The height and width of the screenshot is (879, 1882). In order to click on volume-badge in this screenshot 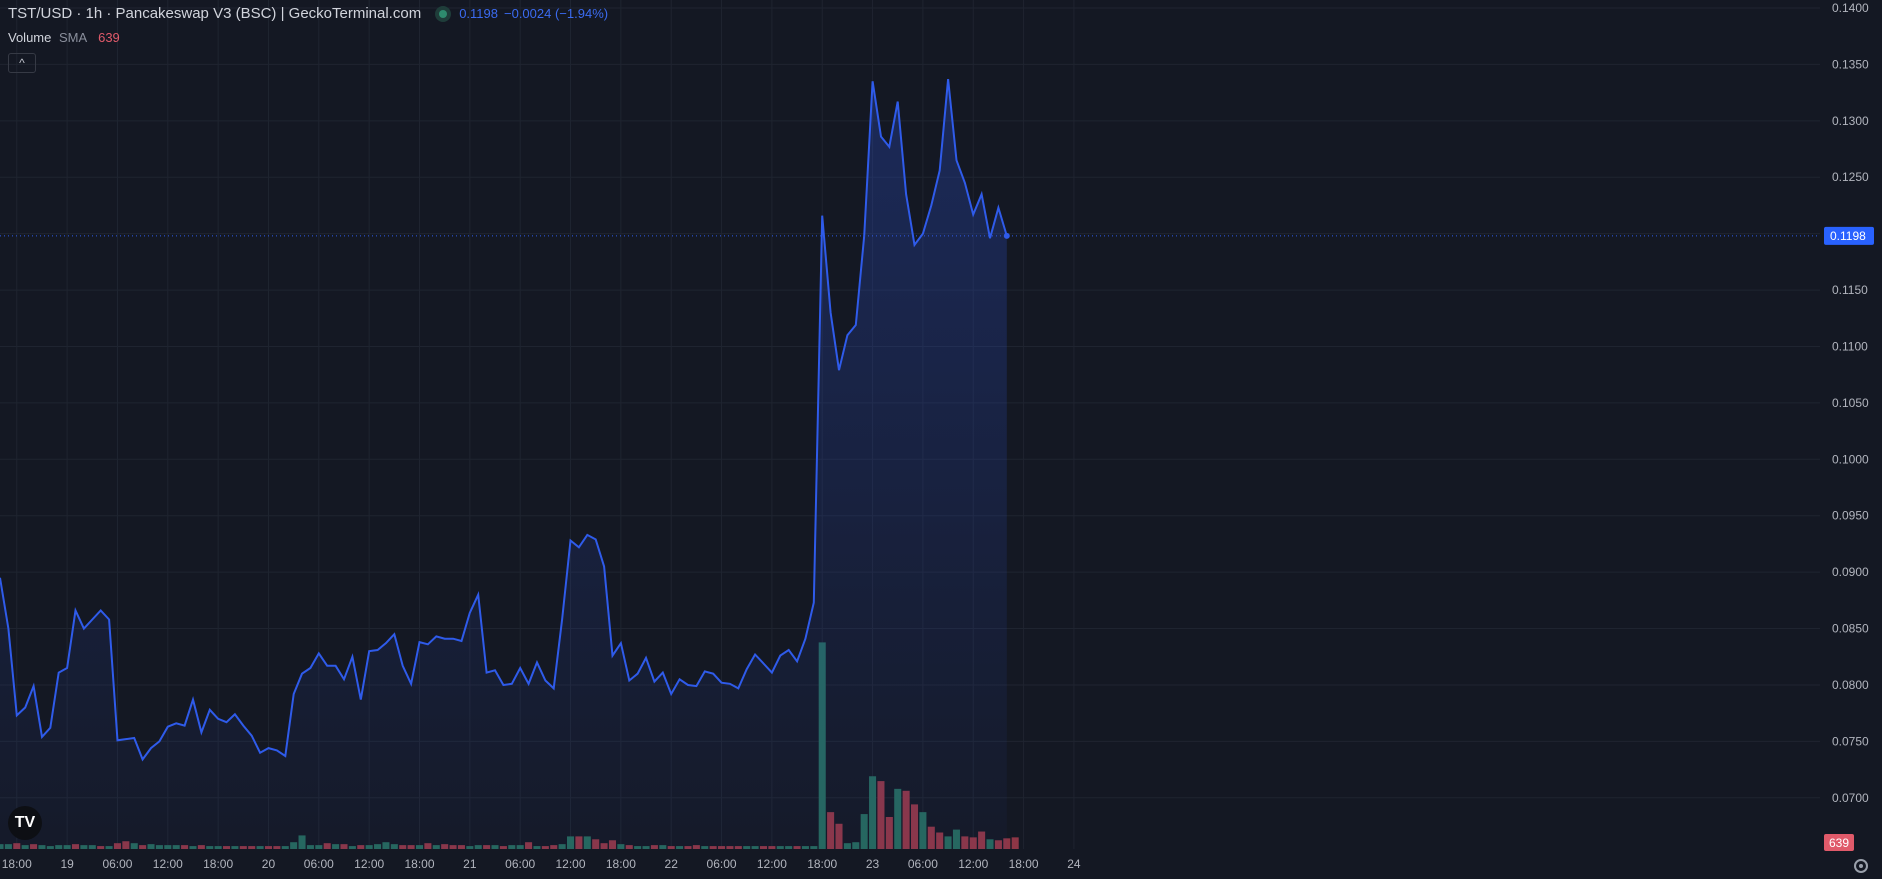, I will do `click(1839, 842)`.